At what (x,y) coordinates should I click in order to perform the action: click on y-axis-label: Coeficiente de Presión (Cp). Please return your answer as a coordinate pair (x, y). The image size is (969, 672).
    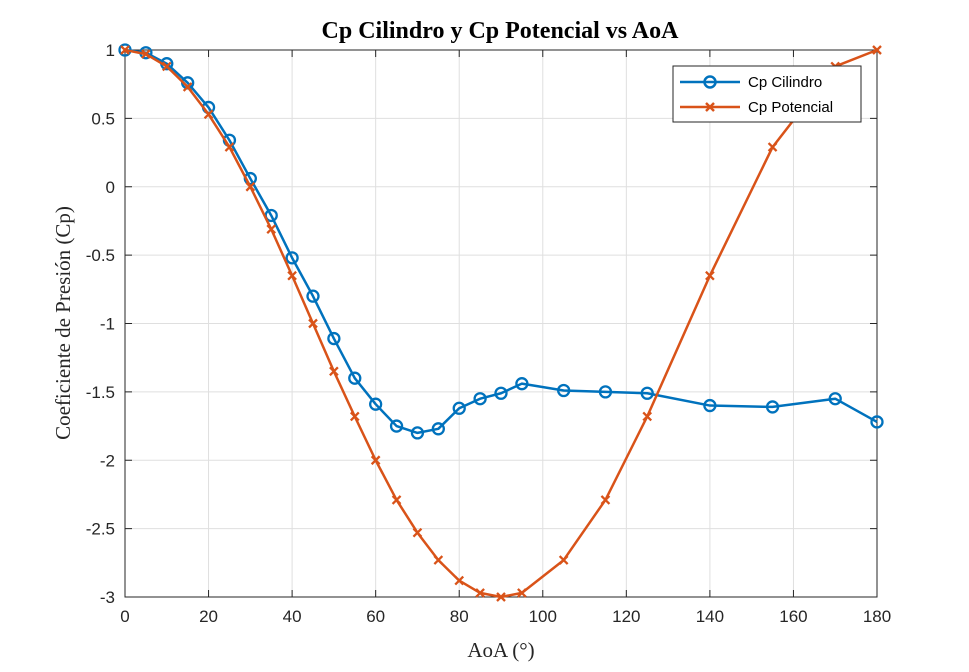
    Looking at the image, I should click on (63, 323).